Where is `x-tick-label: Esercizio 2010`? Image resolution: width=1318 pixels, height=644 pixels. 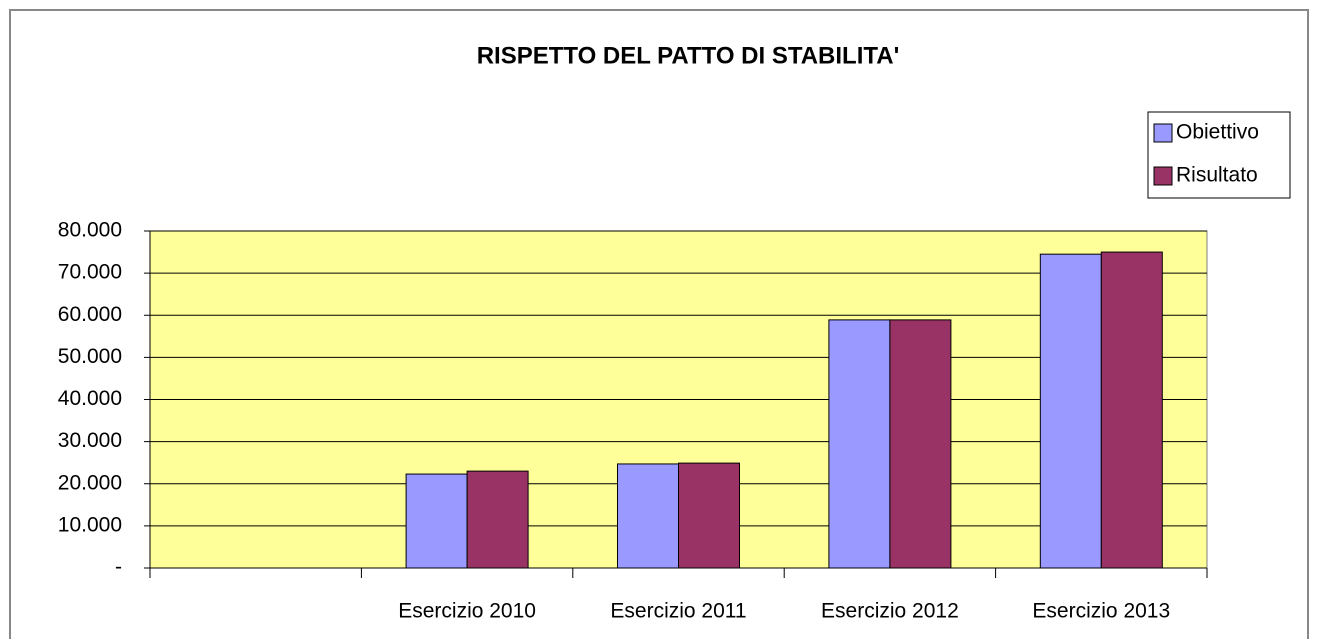 x-tick-label: Esercizio 2010 is located at coordinates (467, 611).